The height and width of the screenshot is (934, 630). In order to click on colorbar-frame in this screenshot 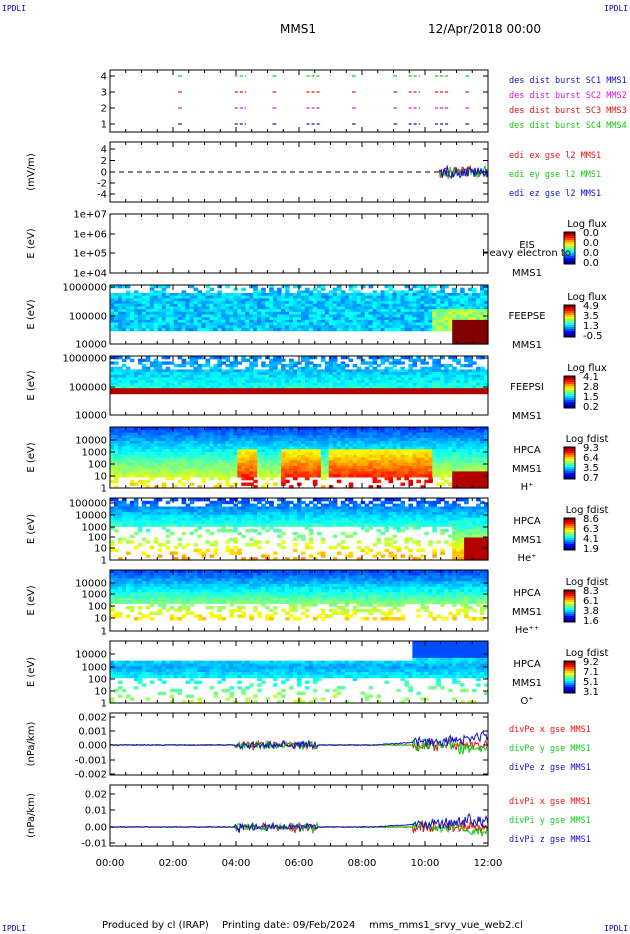, I will do `click(569, 321)`.